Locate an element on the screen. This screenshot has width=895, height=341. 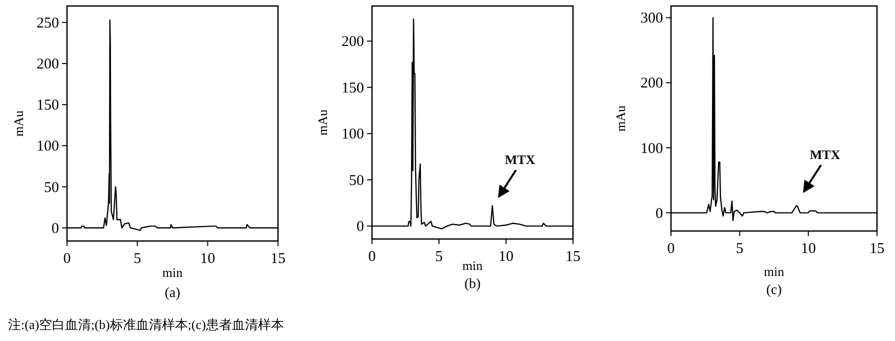
text: (c) is located at coordinates (774, 290).